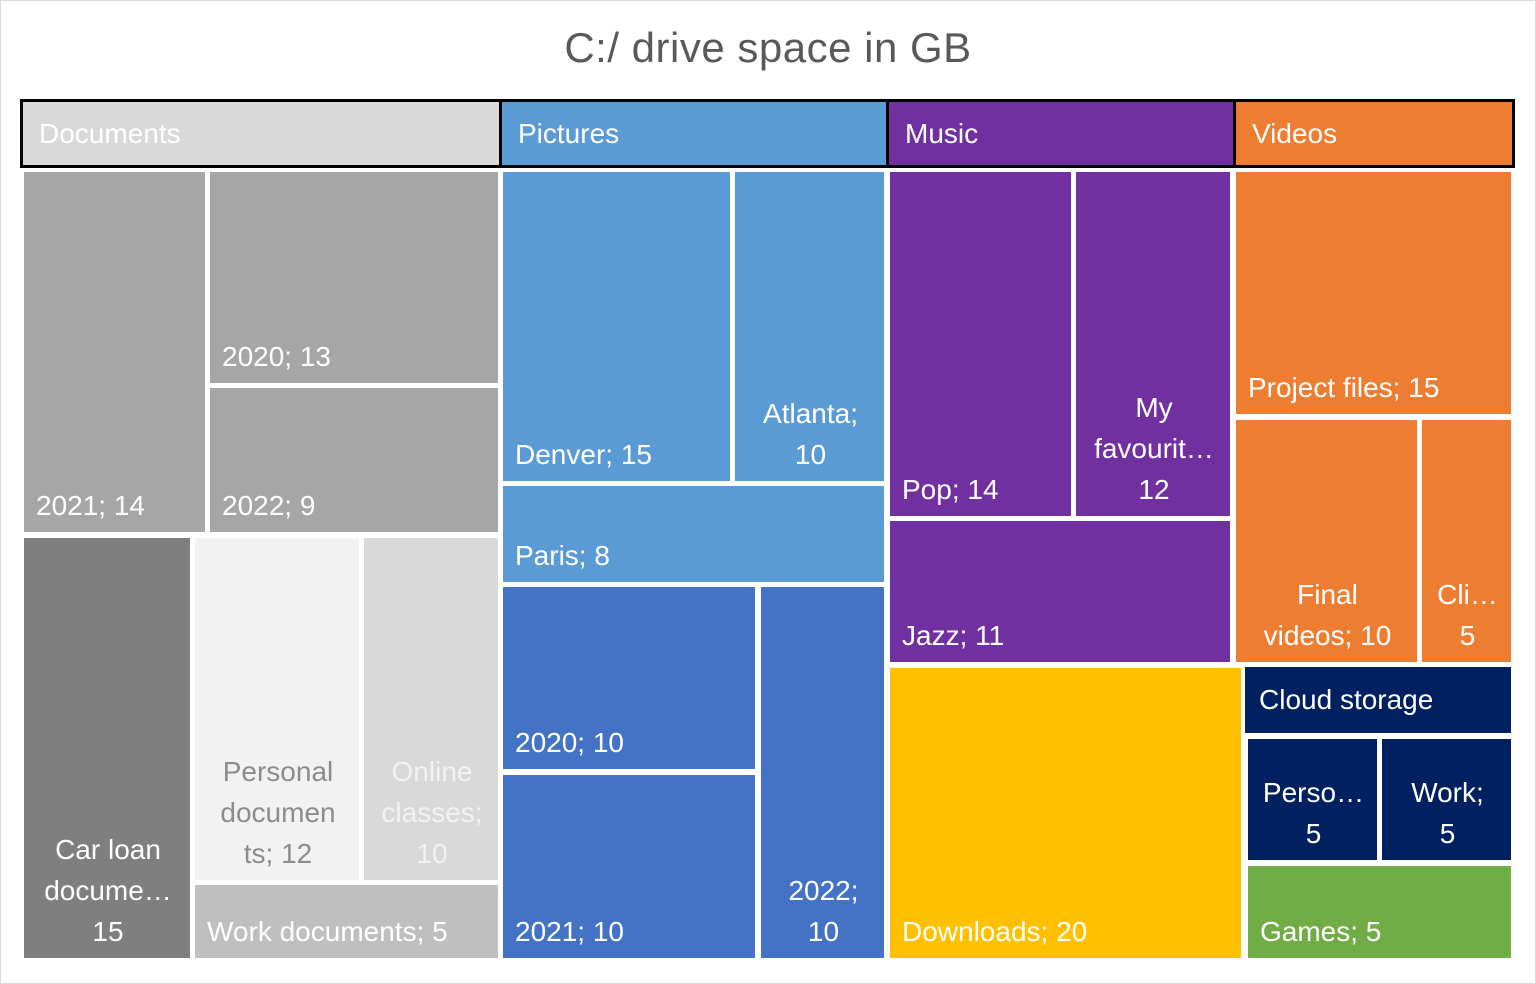  I want to click on tile-documents-2022: 2022; 9, so click(354, 460).